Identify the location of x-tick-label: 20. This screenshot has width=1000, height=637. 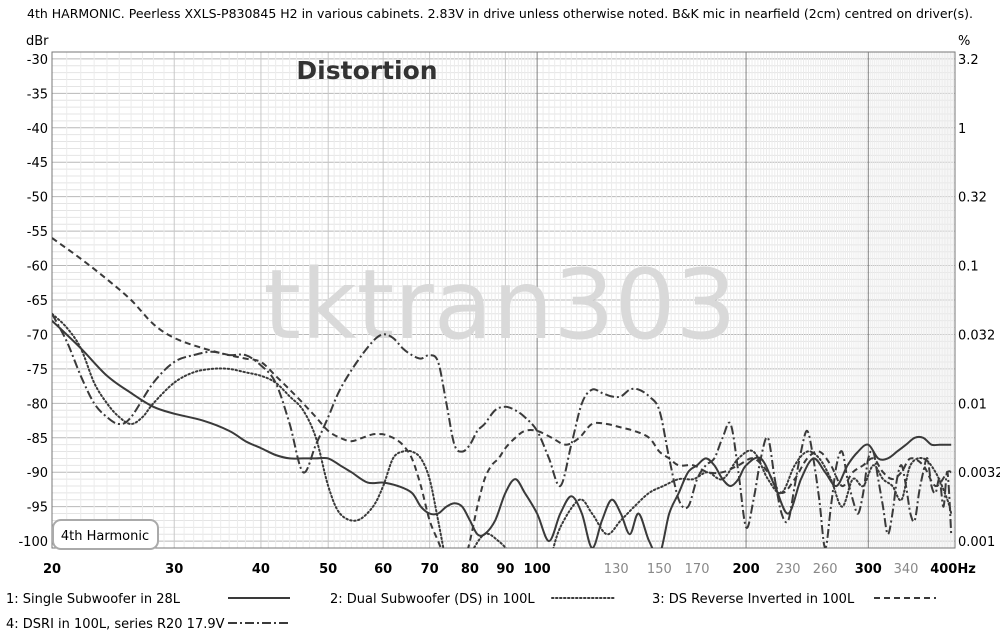
(52, 569).